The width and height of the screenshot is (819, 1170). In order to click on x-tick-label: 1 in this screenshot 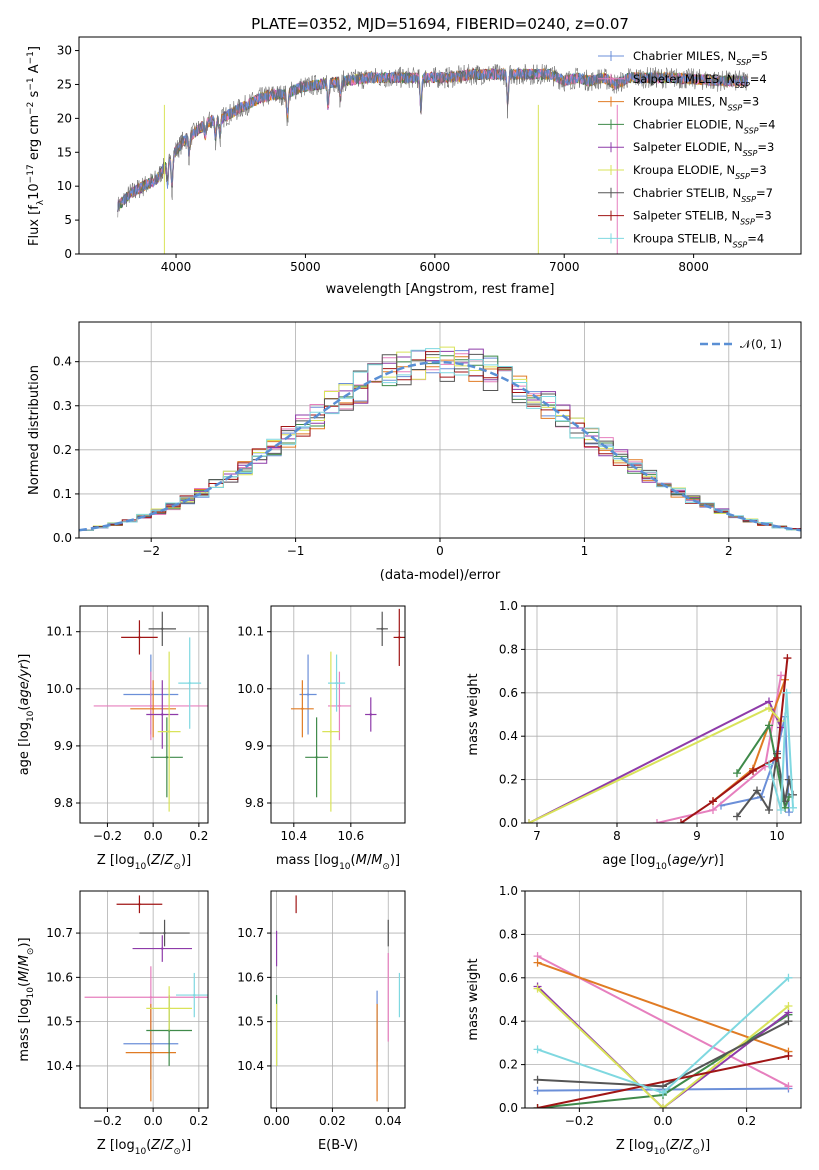, I will do `click(585, 551)`.